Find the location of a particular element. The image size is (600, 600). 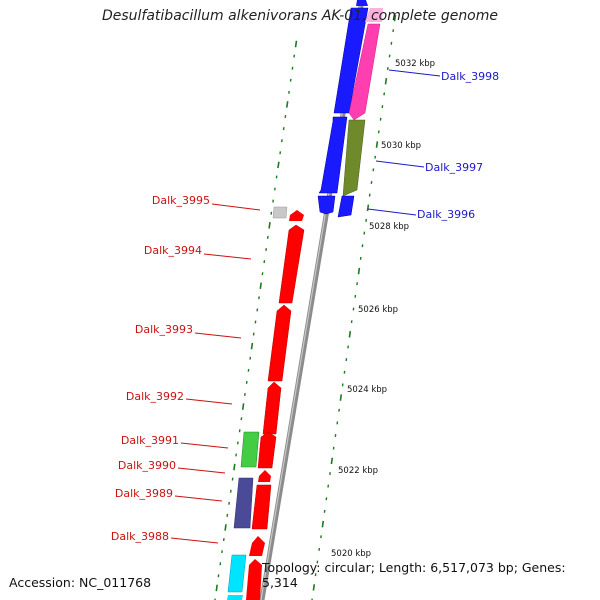

kbp-label: 5028 kbp is located at coordinates (389, 227).